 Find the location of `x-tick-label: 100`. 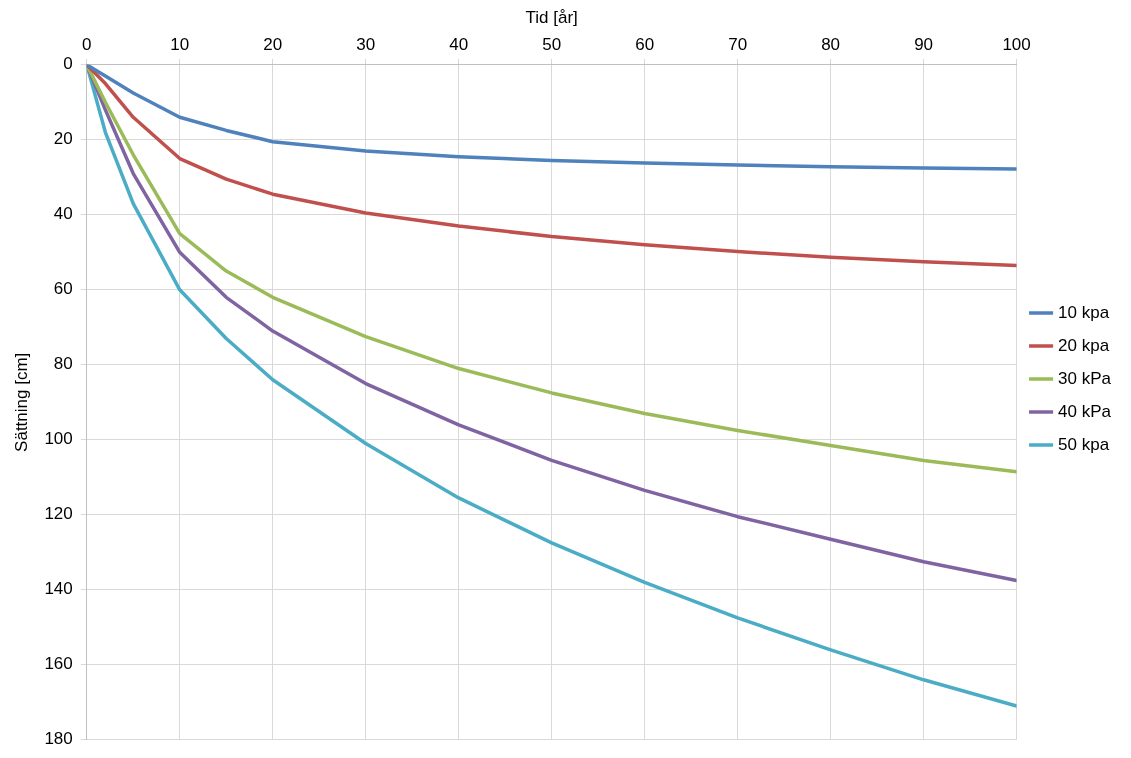

x-tick-label: 100 is located at coordinates (1016, 45).